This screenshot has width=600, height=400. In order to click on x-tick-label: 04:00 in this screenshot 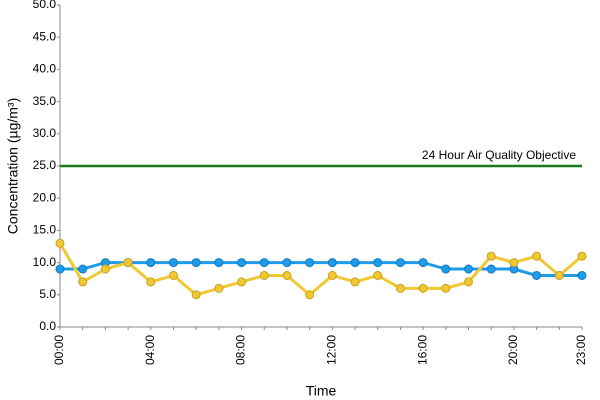, I will do `click(150, 350)`.